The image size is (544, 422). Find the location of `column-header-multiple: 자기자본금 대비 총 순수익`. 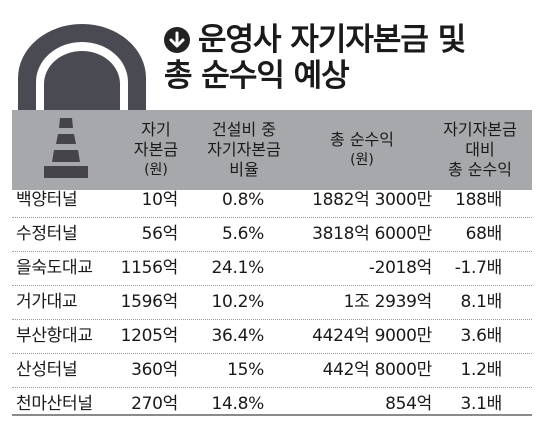

column-header-multiple: 자기자본금 대비 총 순수익 is located at coordinates (480, 149).